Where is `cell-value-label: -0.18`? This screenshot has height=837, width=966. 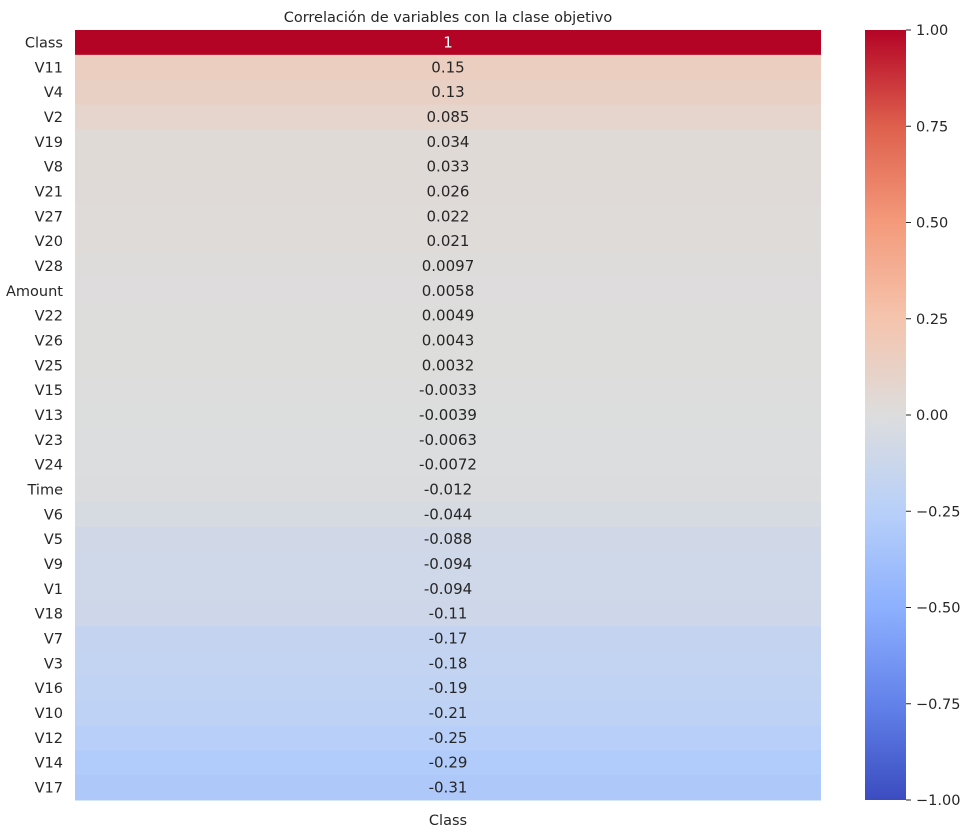
cell-value-label: -0.18 is located at coordinates (448, 663).